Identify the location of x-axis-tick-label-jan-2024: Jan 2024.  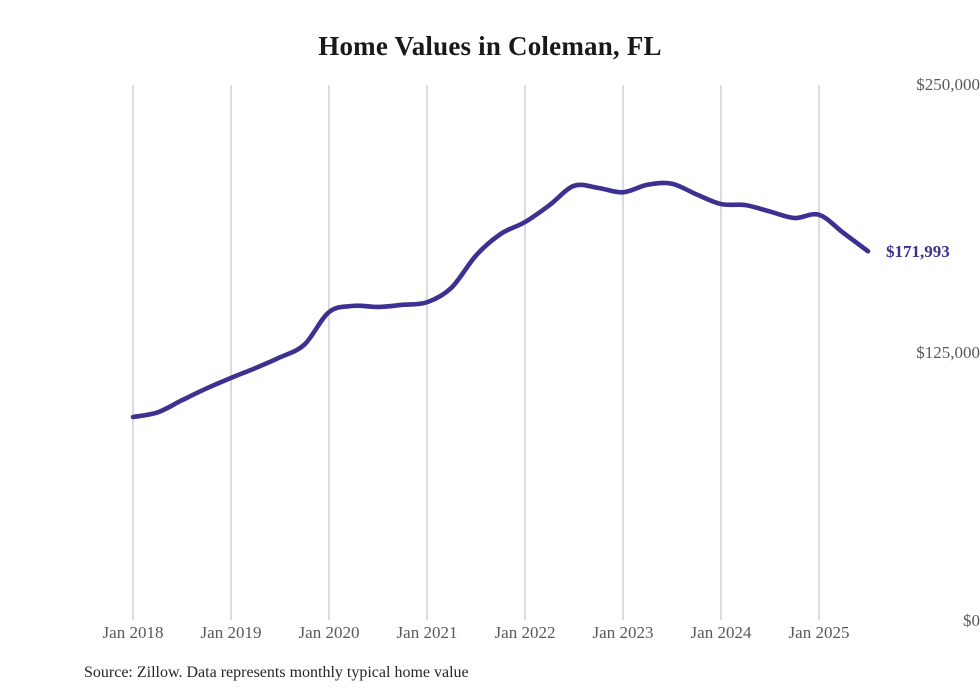
(721, 632).